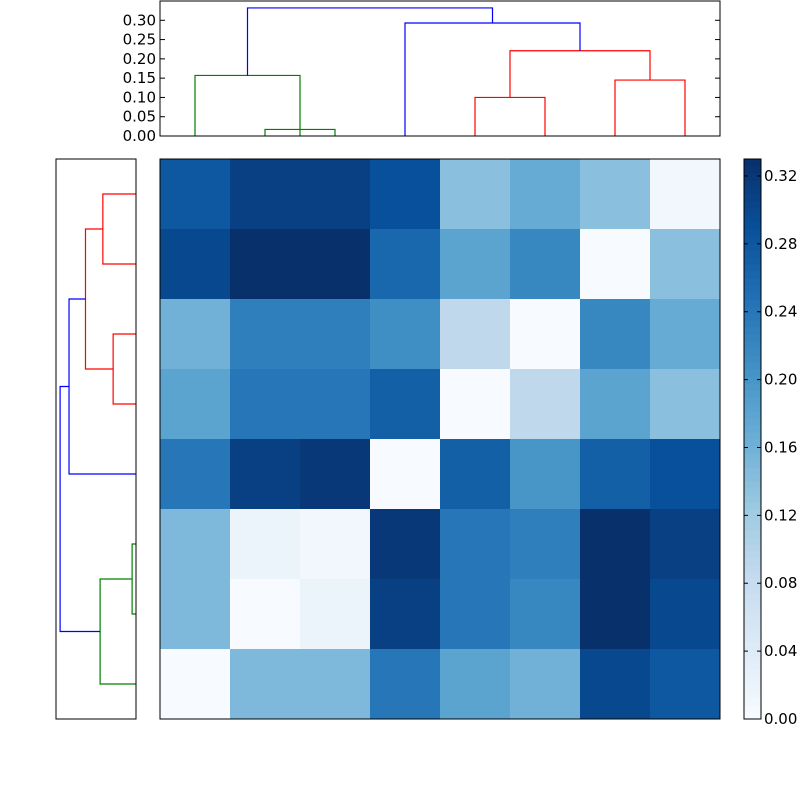 This screenshot has height=800, width=800. What do you see at coordinates (780, 380) in the screenshot?
I see `colorbar-tick-label: 0.20` at bounding box center [780, 380].